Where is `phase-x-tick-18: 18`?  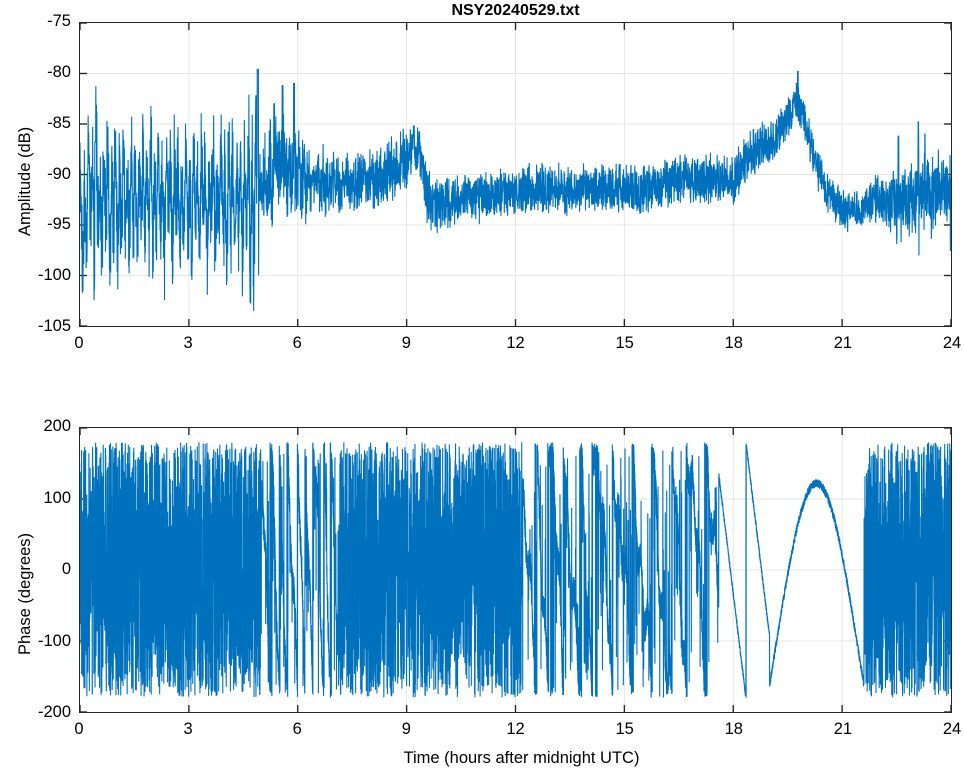
phase-x-tick-18: 18 is located at coordinates (733, 729).